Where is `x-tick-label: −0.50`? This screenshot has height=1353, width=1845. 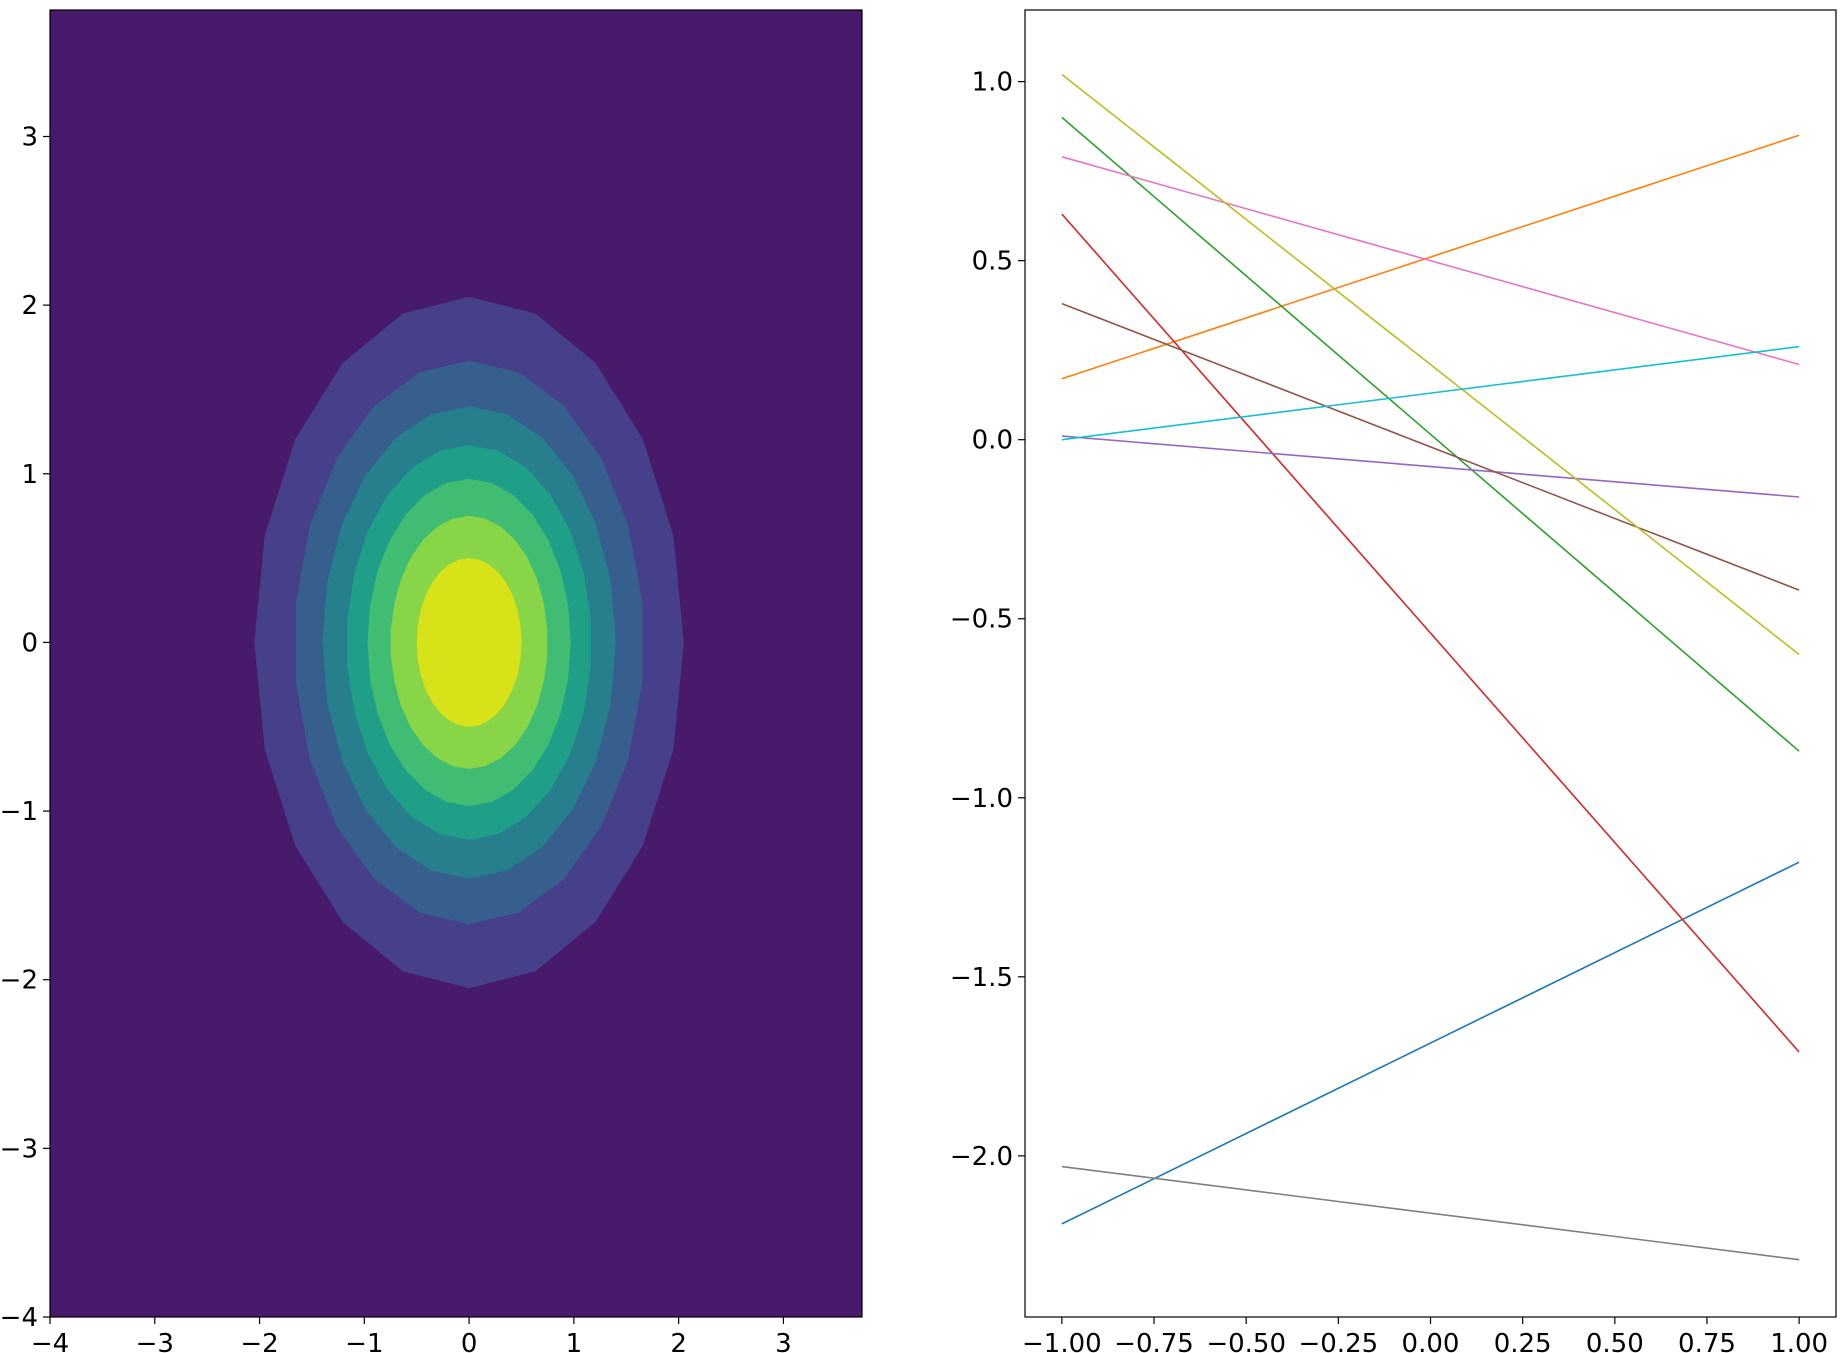 x-tick-label: −0.50 is located at coordinates (1246, 1341).